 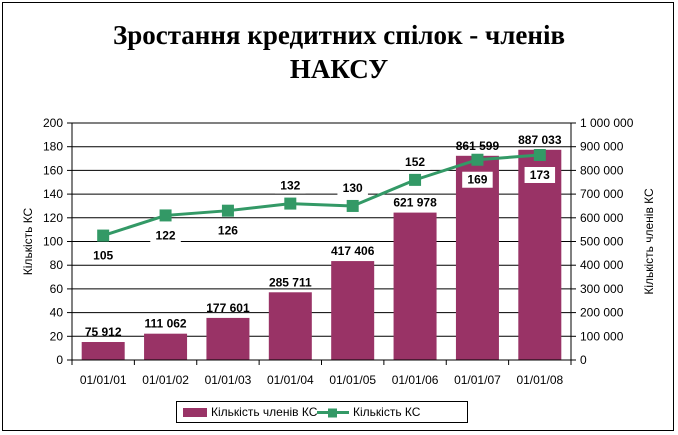 I want to click on x-tick-label: 01/01/08, so click(x=539, y=380).